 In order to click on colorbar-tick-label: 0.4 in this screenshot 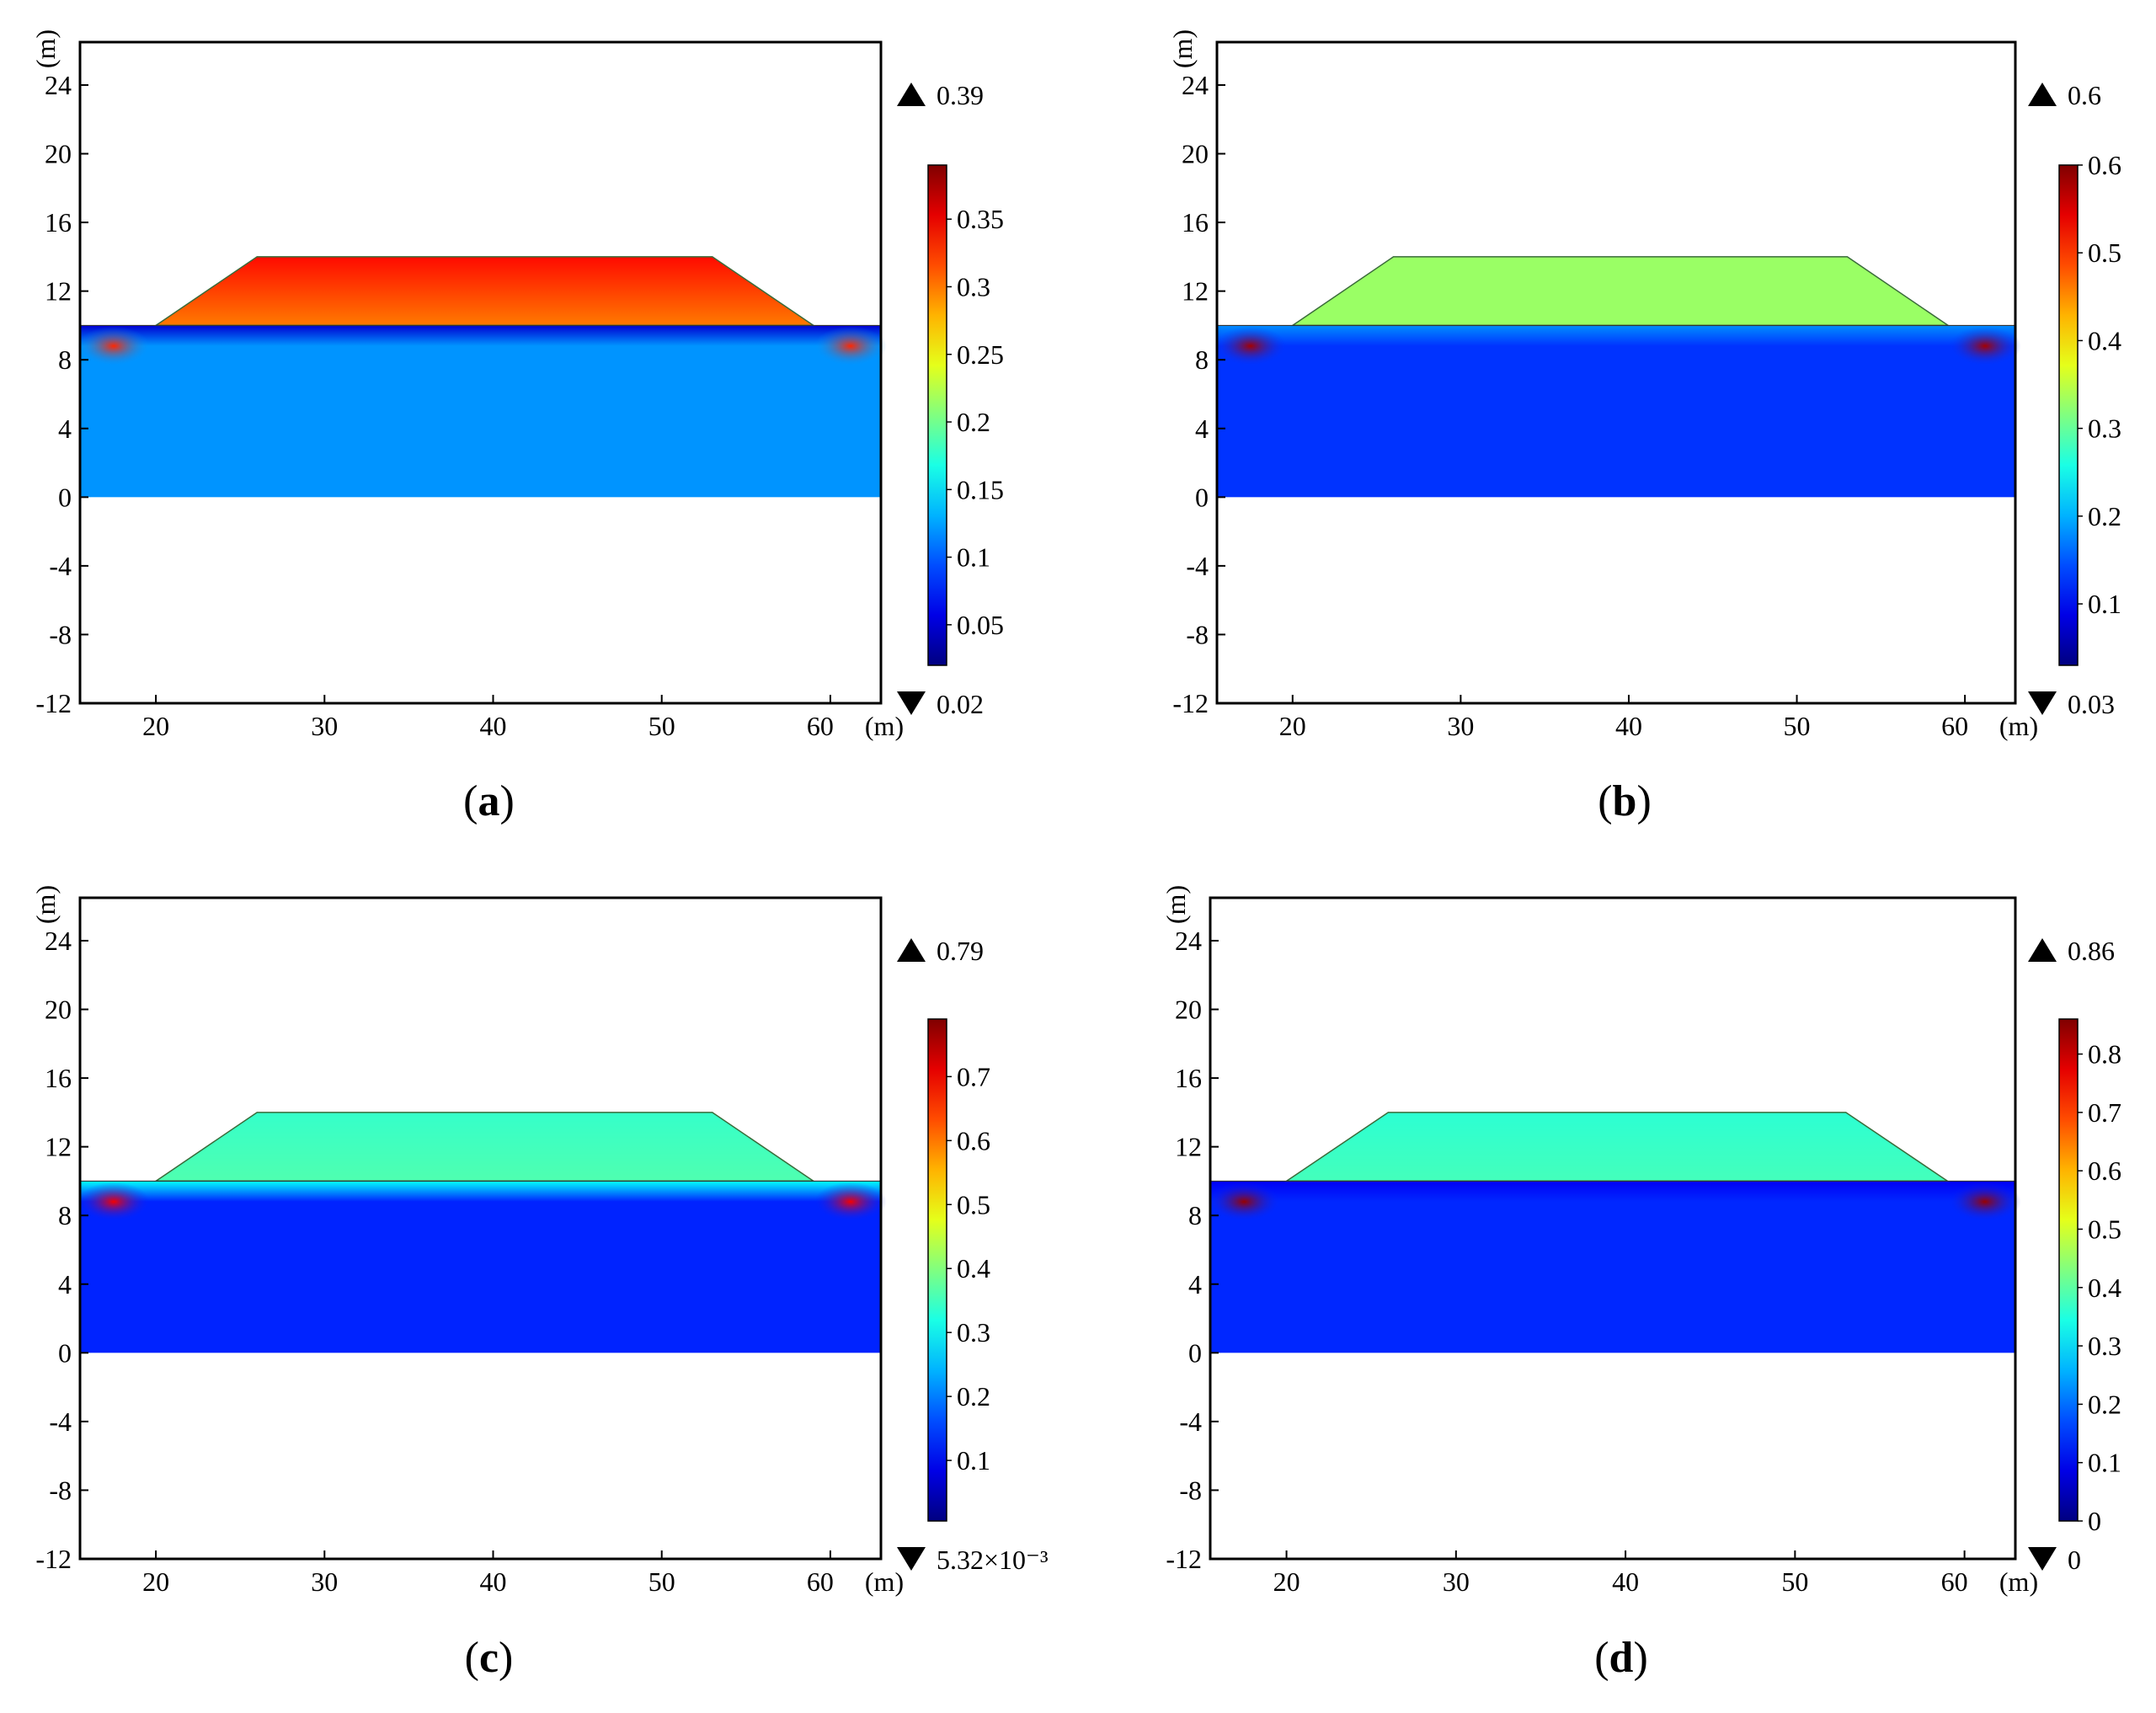, I will do `click(973, 1268)`.